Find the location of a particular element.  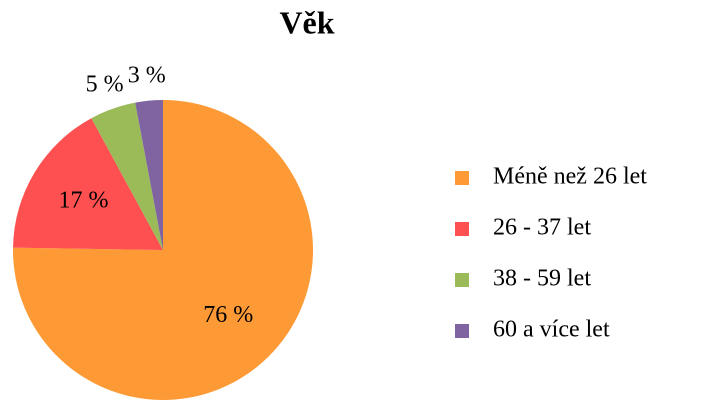

data-label: 17 % is located at coordinates (83, 200).